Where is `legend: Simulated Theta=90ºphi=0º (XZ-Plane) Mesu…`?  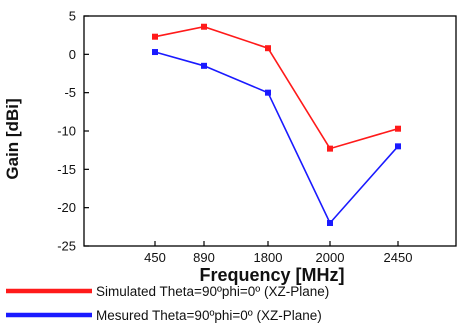
legend: Simulated Theta=90ºphi=0º (XZ-Plane) Mesu… is located at coordinates (167, 303).